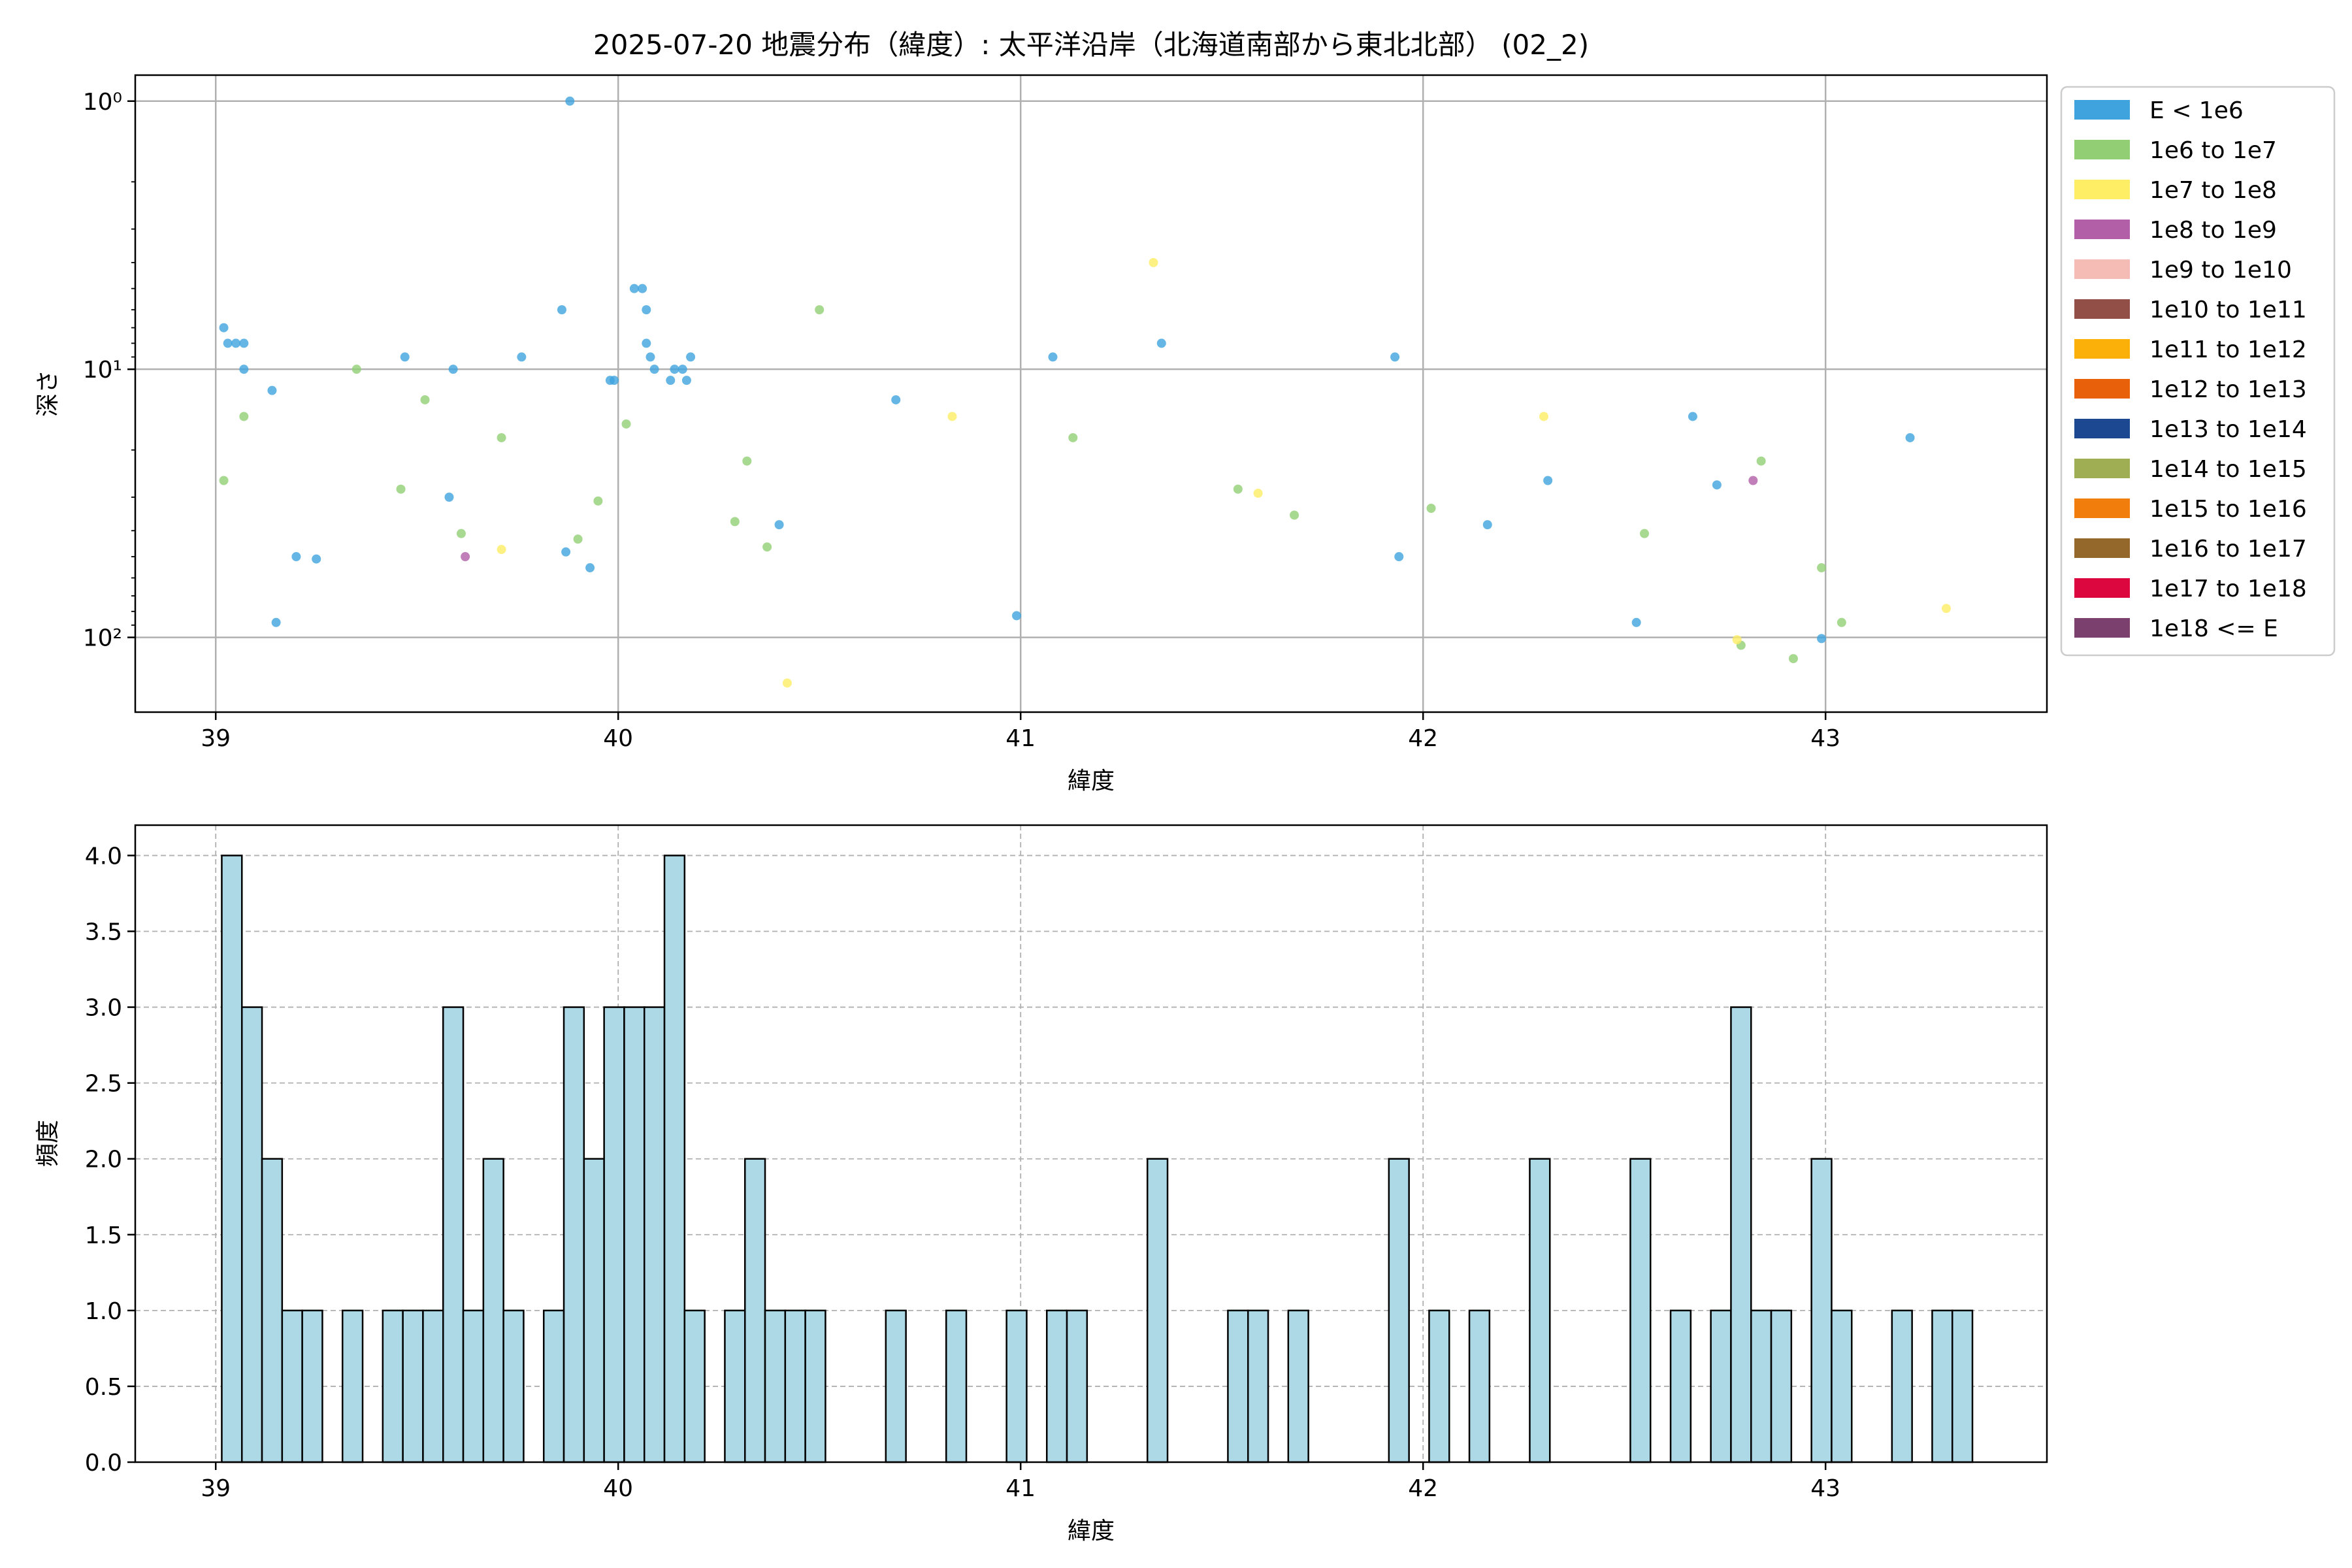 The image size is (2352, 1568). Describe the element at coordinates (102, 102) in the screenshot. I see `scatter-y-tick-label: 10⁰` at that location.